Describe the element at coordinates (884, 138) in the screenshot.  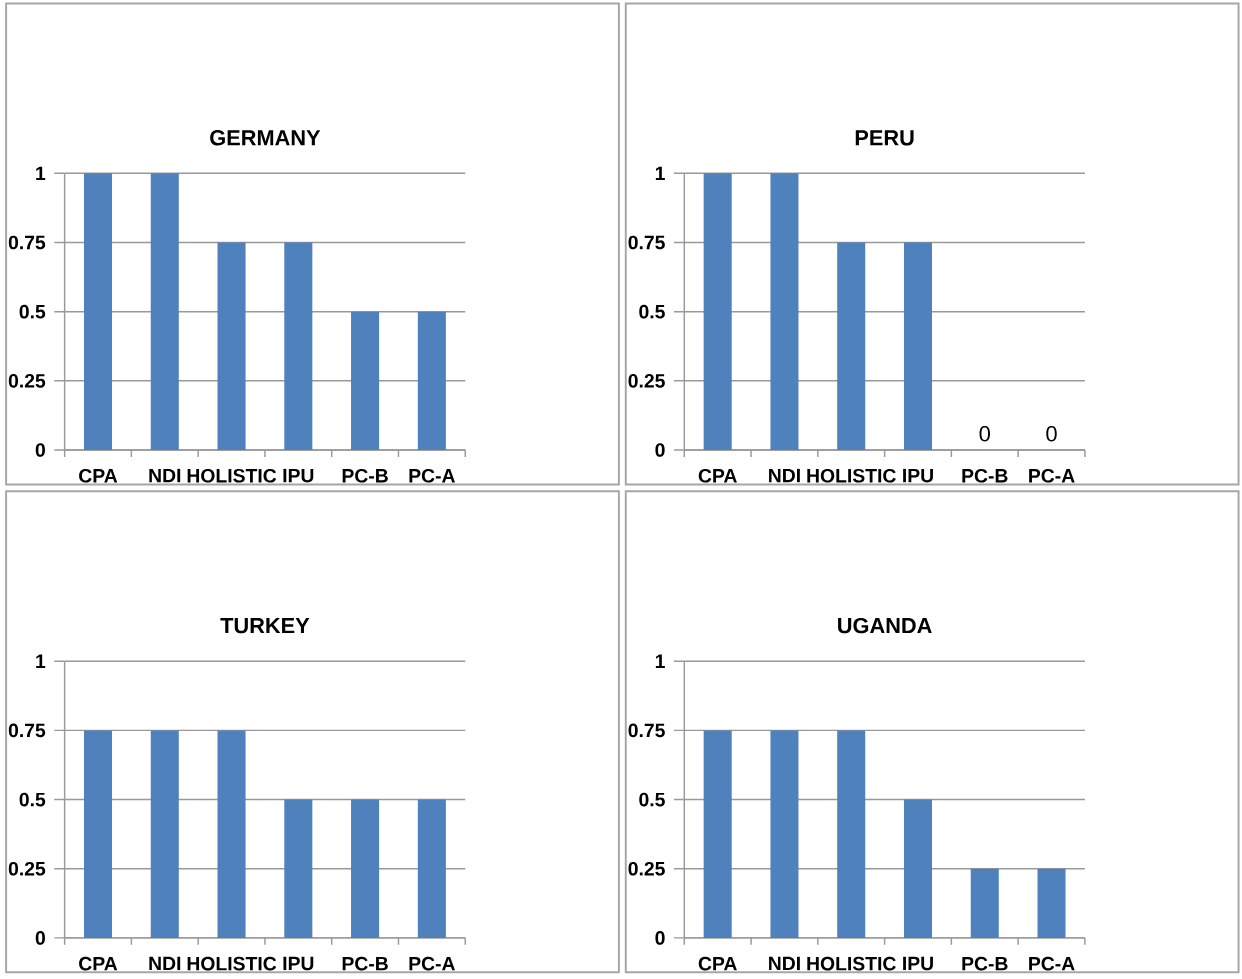
I see `chart-title: PERU` at that location.